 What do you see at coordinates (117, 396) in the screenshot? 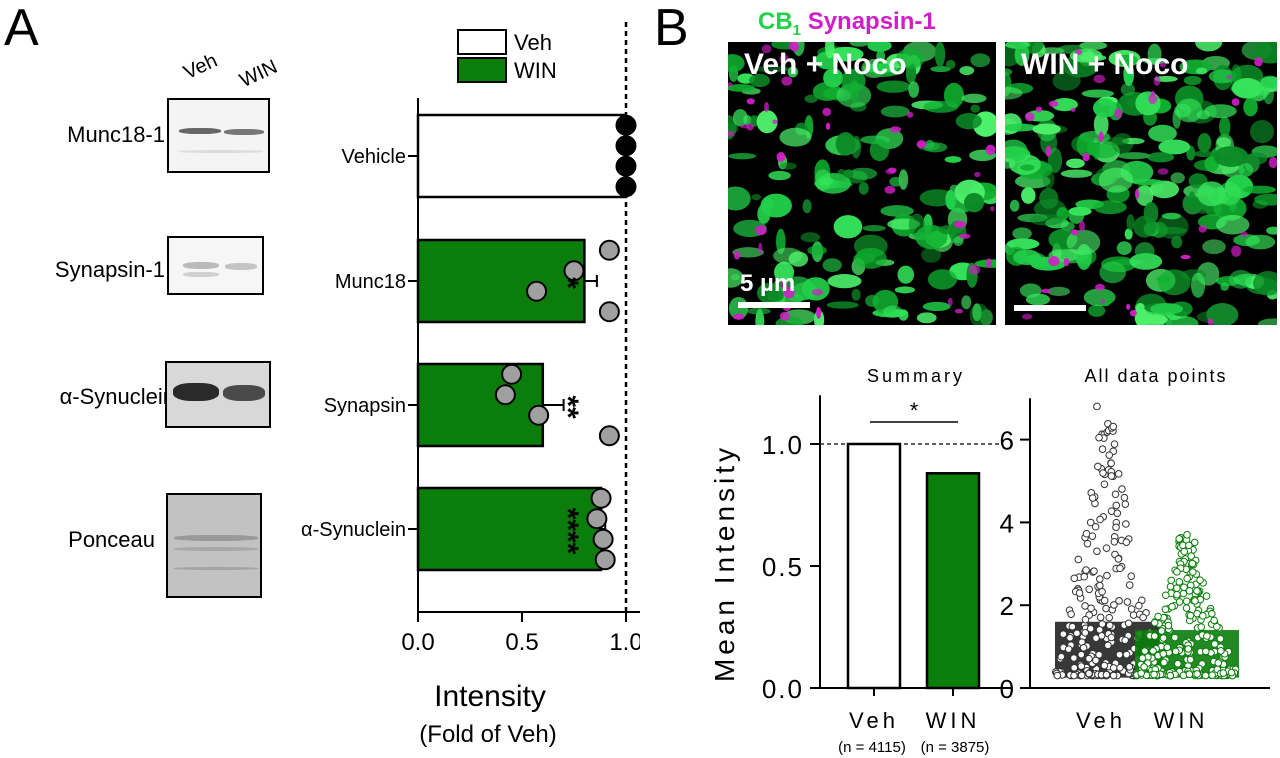
I see `blot-label-alpha-synuclein: α-Synuclein` at bounding box center [117, 396].